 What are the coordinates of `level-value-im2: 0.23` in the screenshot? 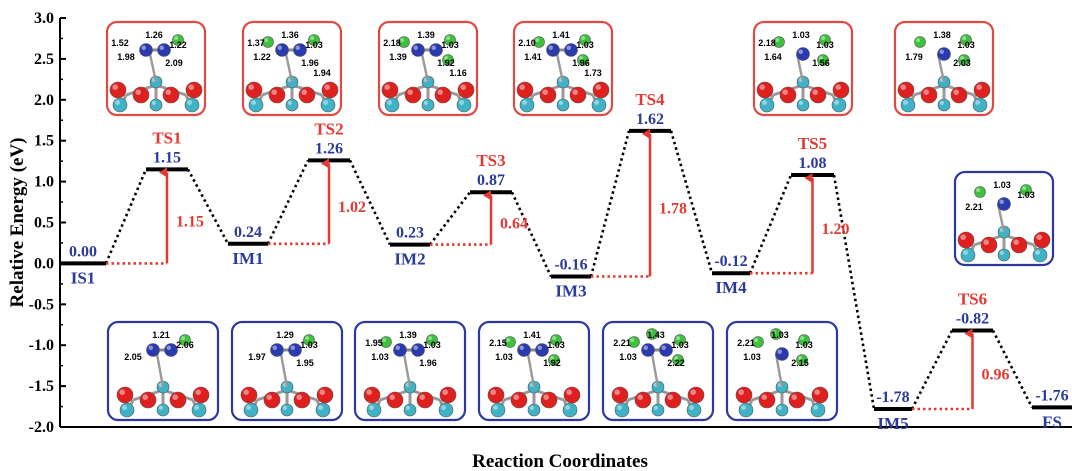 It's located at (410, 233).